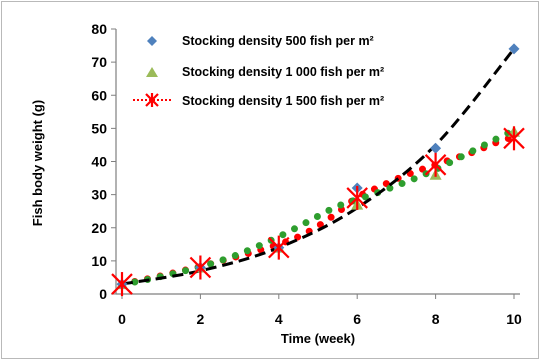  Describe the element at coordinates (283, 101) in the screenshot. I see `legend-label-1500: Stocking density 1 500 fish per m²` at that location.